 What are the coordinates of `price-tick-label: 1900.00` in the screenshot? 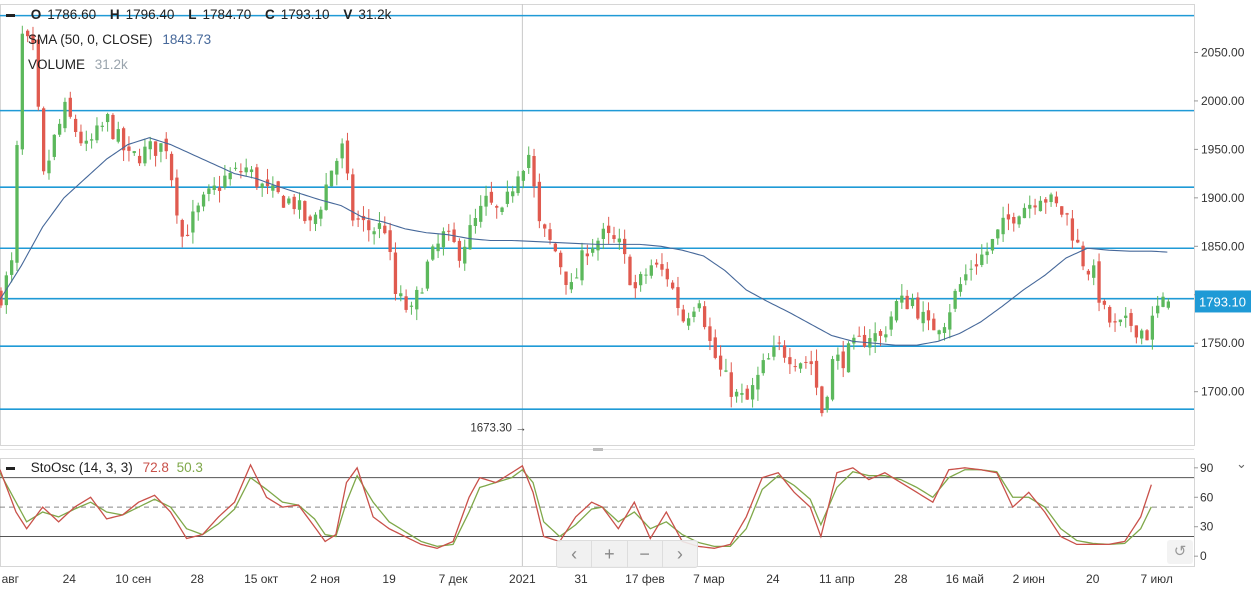 It's located at (1223, 198).